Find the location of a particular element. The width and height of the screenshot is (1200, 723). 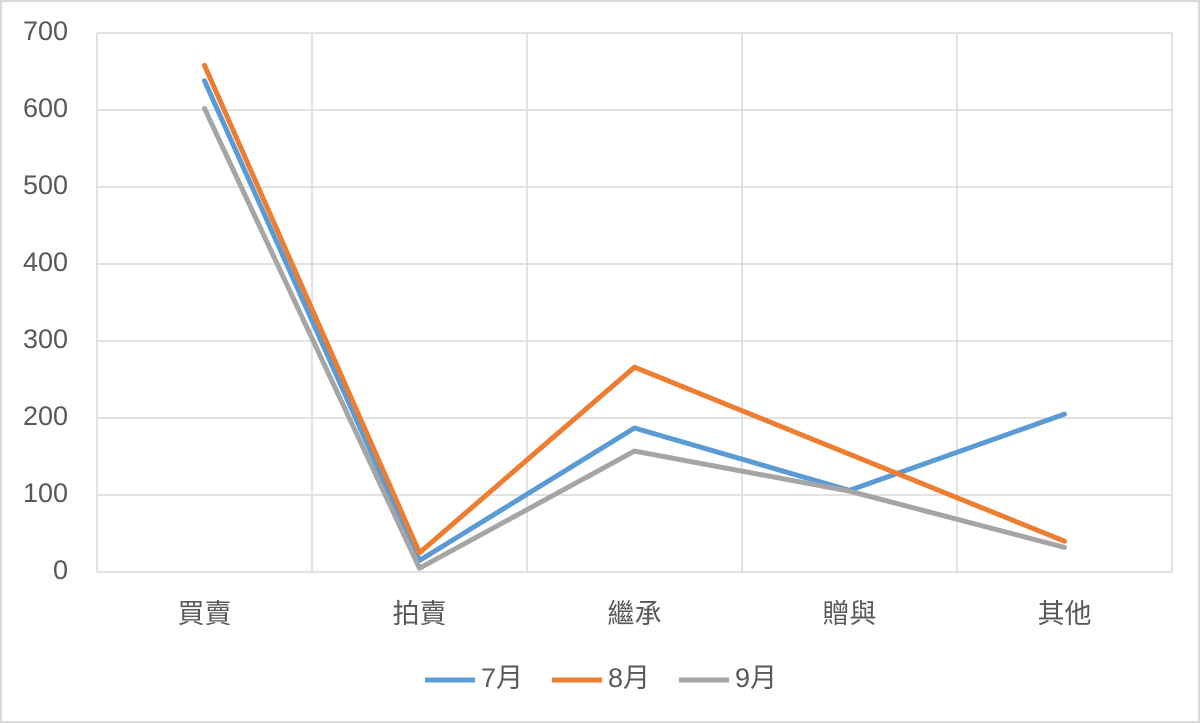

y-tick-label: 500 is located at coordinates (45, 185).